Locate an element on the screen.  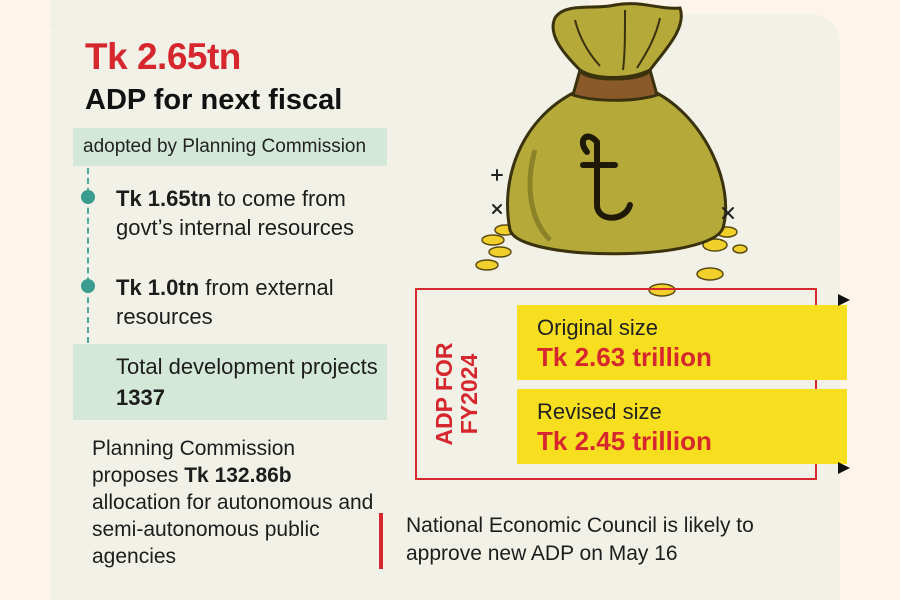
proposal-before: Planning Commission proposes is located at coordinates (194, 462).